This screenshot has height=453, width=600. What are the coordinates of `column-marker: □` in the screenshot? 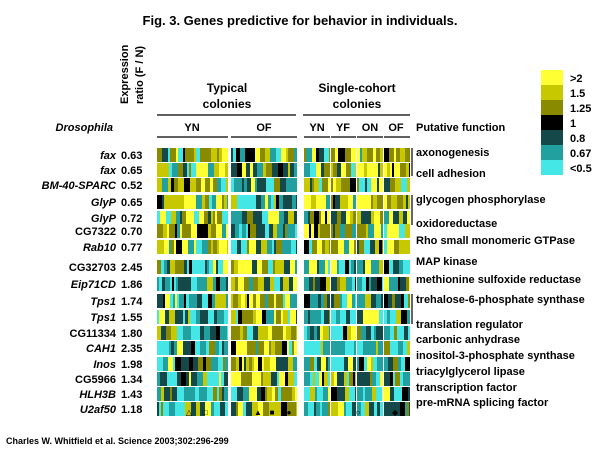 It's located at (205, 412).